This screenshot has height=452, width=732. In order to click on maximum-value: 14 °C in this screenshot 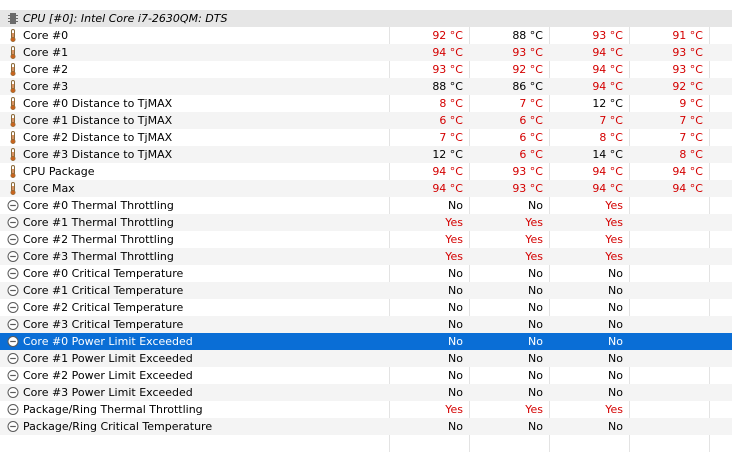, I will do `click(607, 154)`.